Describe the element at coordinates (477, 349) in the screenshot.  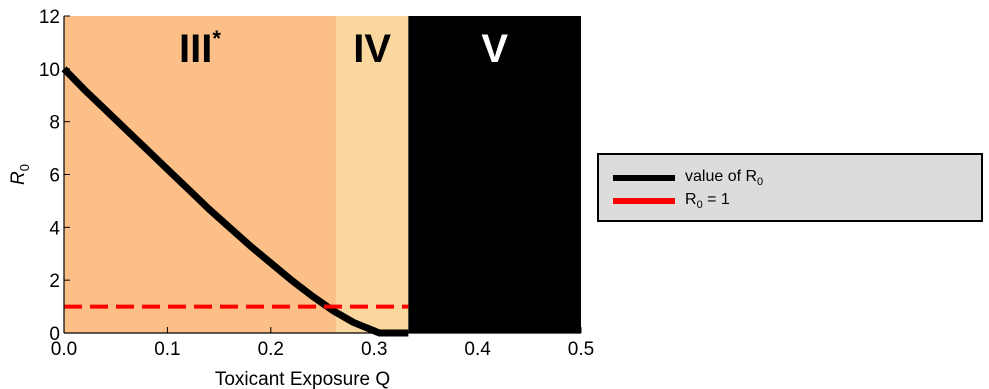
I see `x-tick-label-4: 0.4` at that location.